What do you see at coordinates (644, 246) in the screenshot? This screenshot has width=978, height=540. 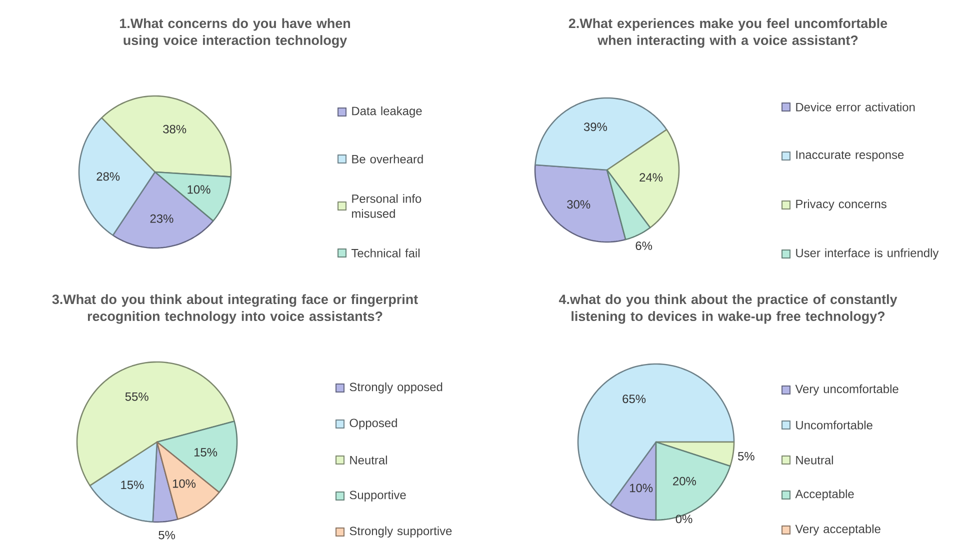 I see `data-label: 6%` at bounding box center [644, 246].